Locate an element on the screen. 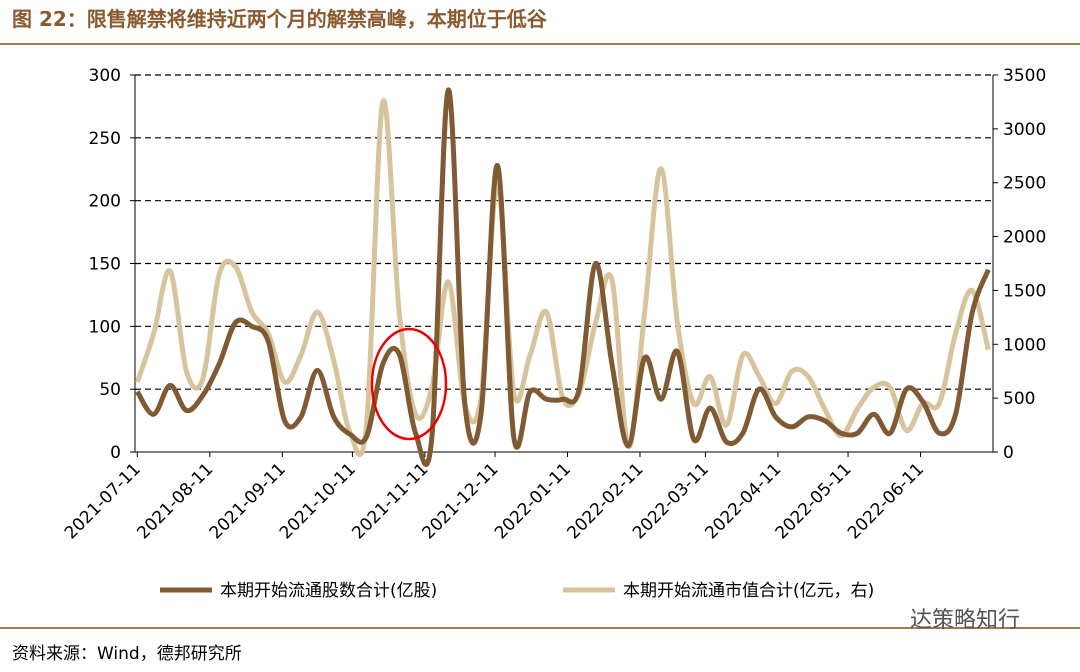 The width and height of the screenshot is (1080, 672). chart-title: 图 22：限售解禁将维持近两个月的解禁高峰，本期位于低谷 is located at coordinates (280, 19).